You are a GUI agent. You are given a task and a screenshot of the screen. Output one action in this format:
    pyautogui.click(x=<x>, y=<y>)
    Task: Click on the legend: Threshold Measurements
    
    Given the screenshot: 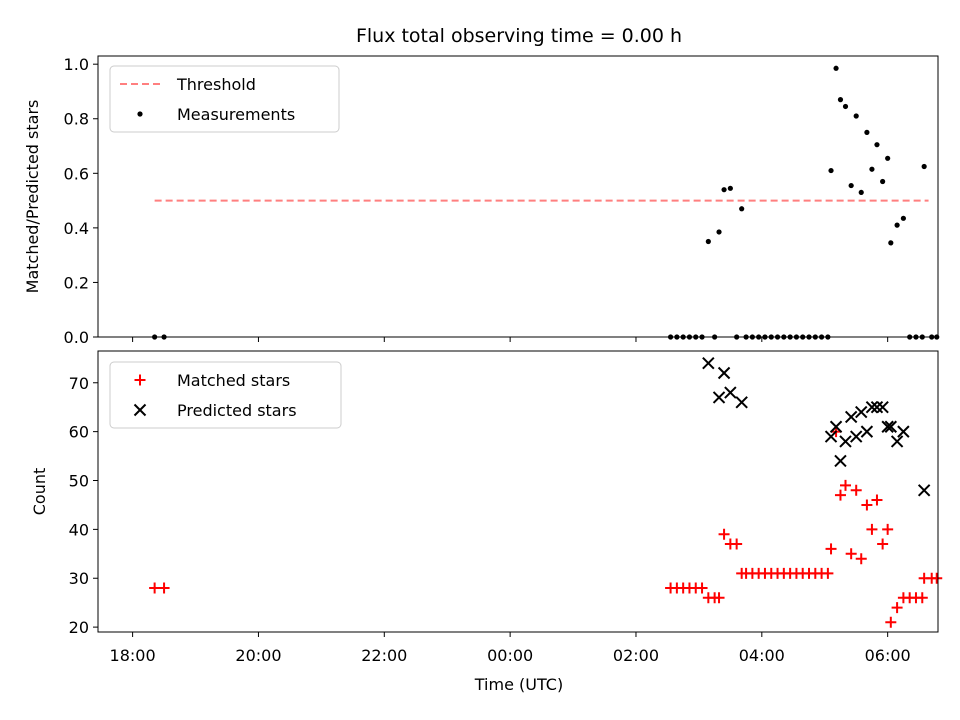 What is the action you would take?
    pyautogui.click(x=224, y=99)
    